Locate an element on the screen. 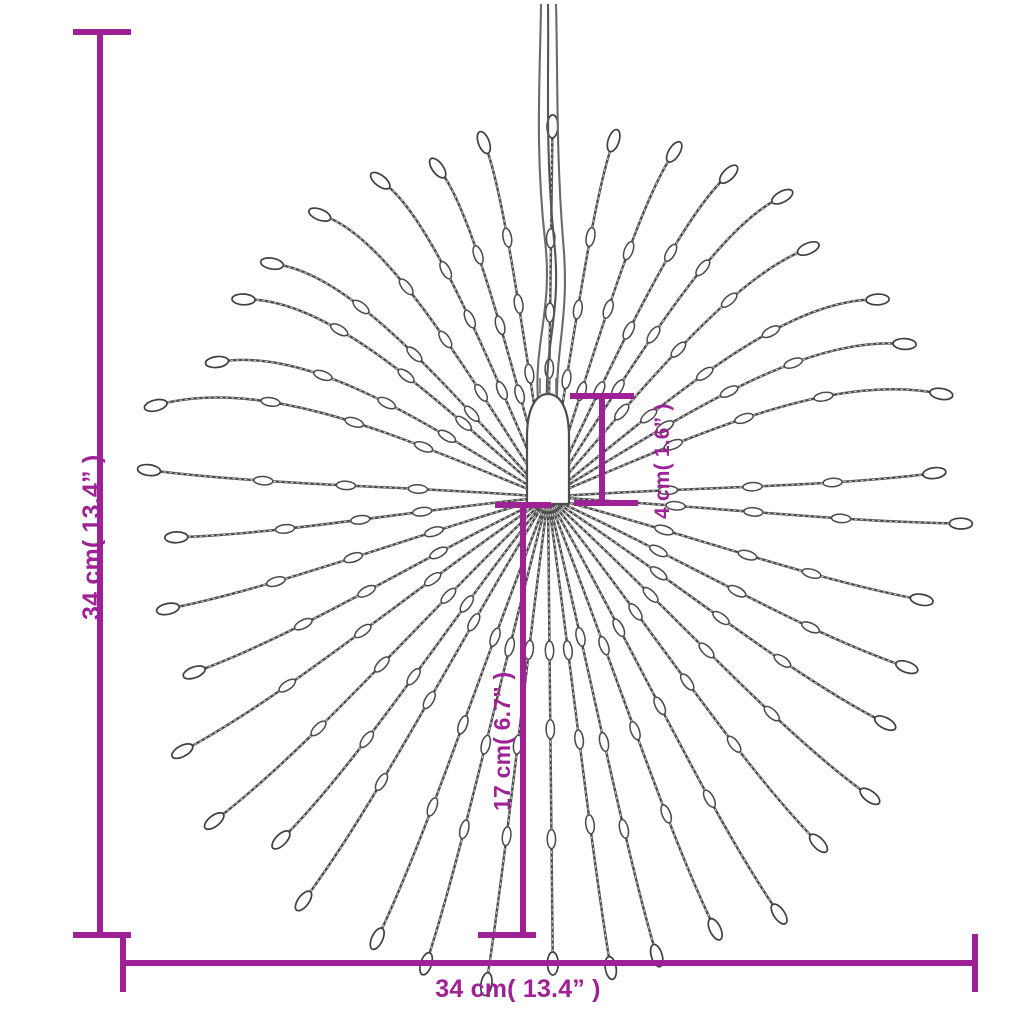 The image size is (1024, 1024). capsule-hub is located at coordinates (548, 441).